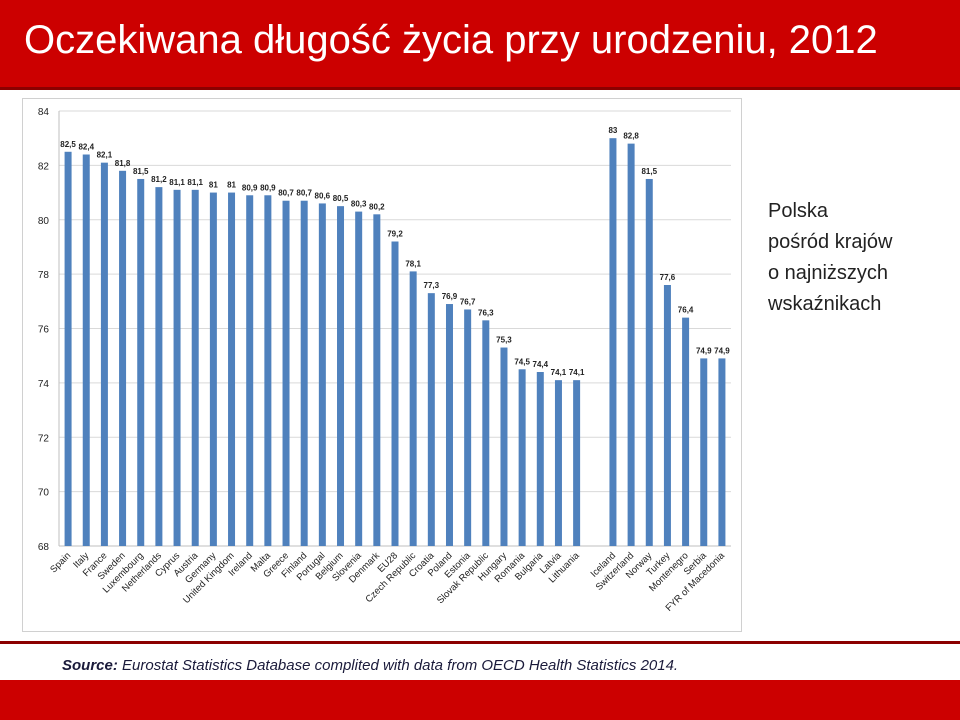  What do you see at coordinates (450, 296) in the screenshot?
I see `data-label: 76,9` at bounding box center [450, 296].